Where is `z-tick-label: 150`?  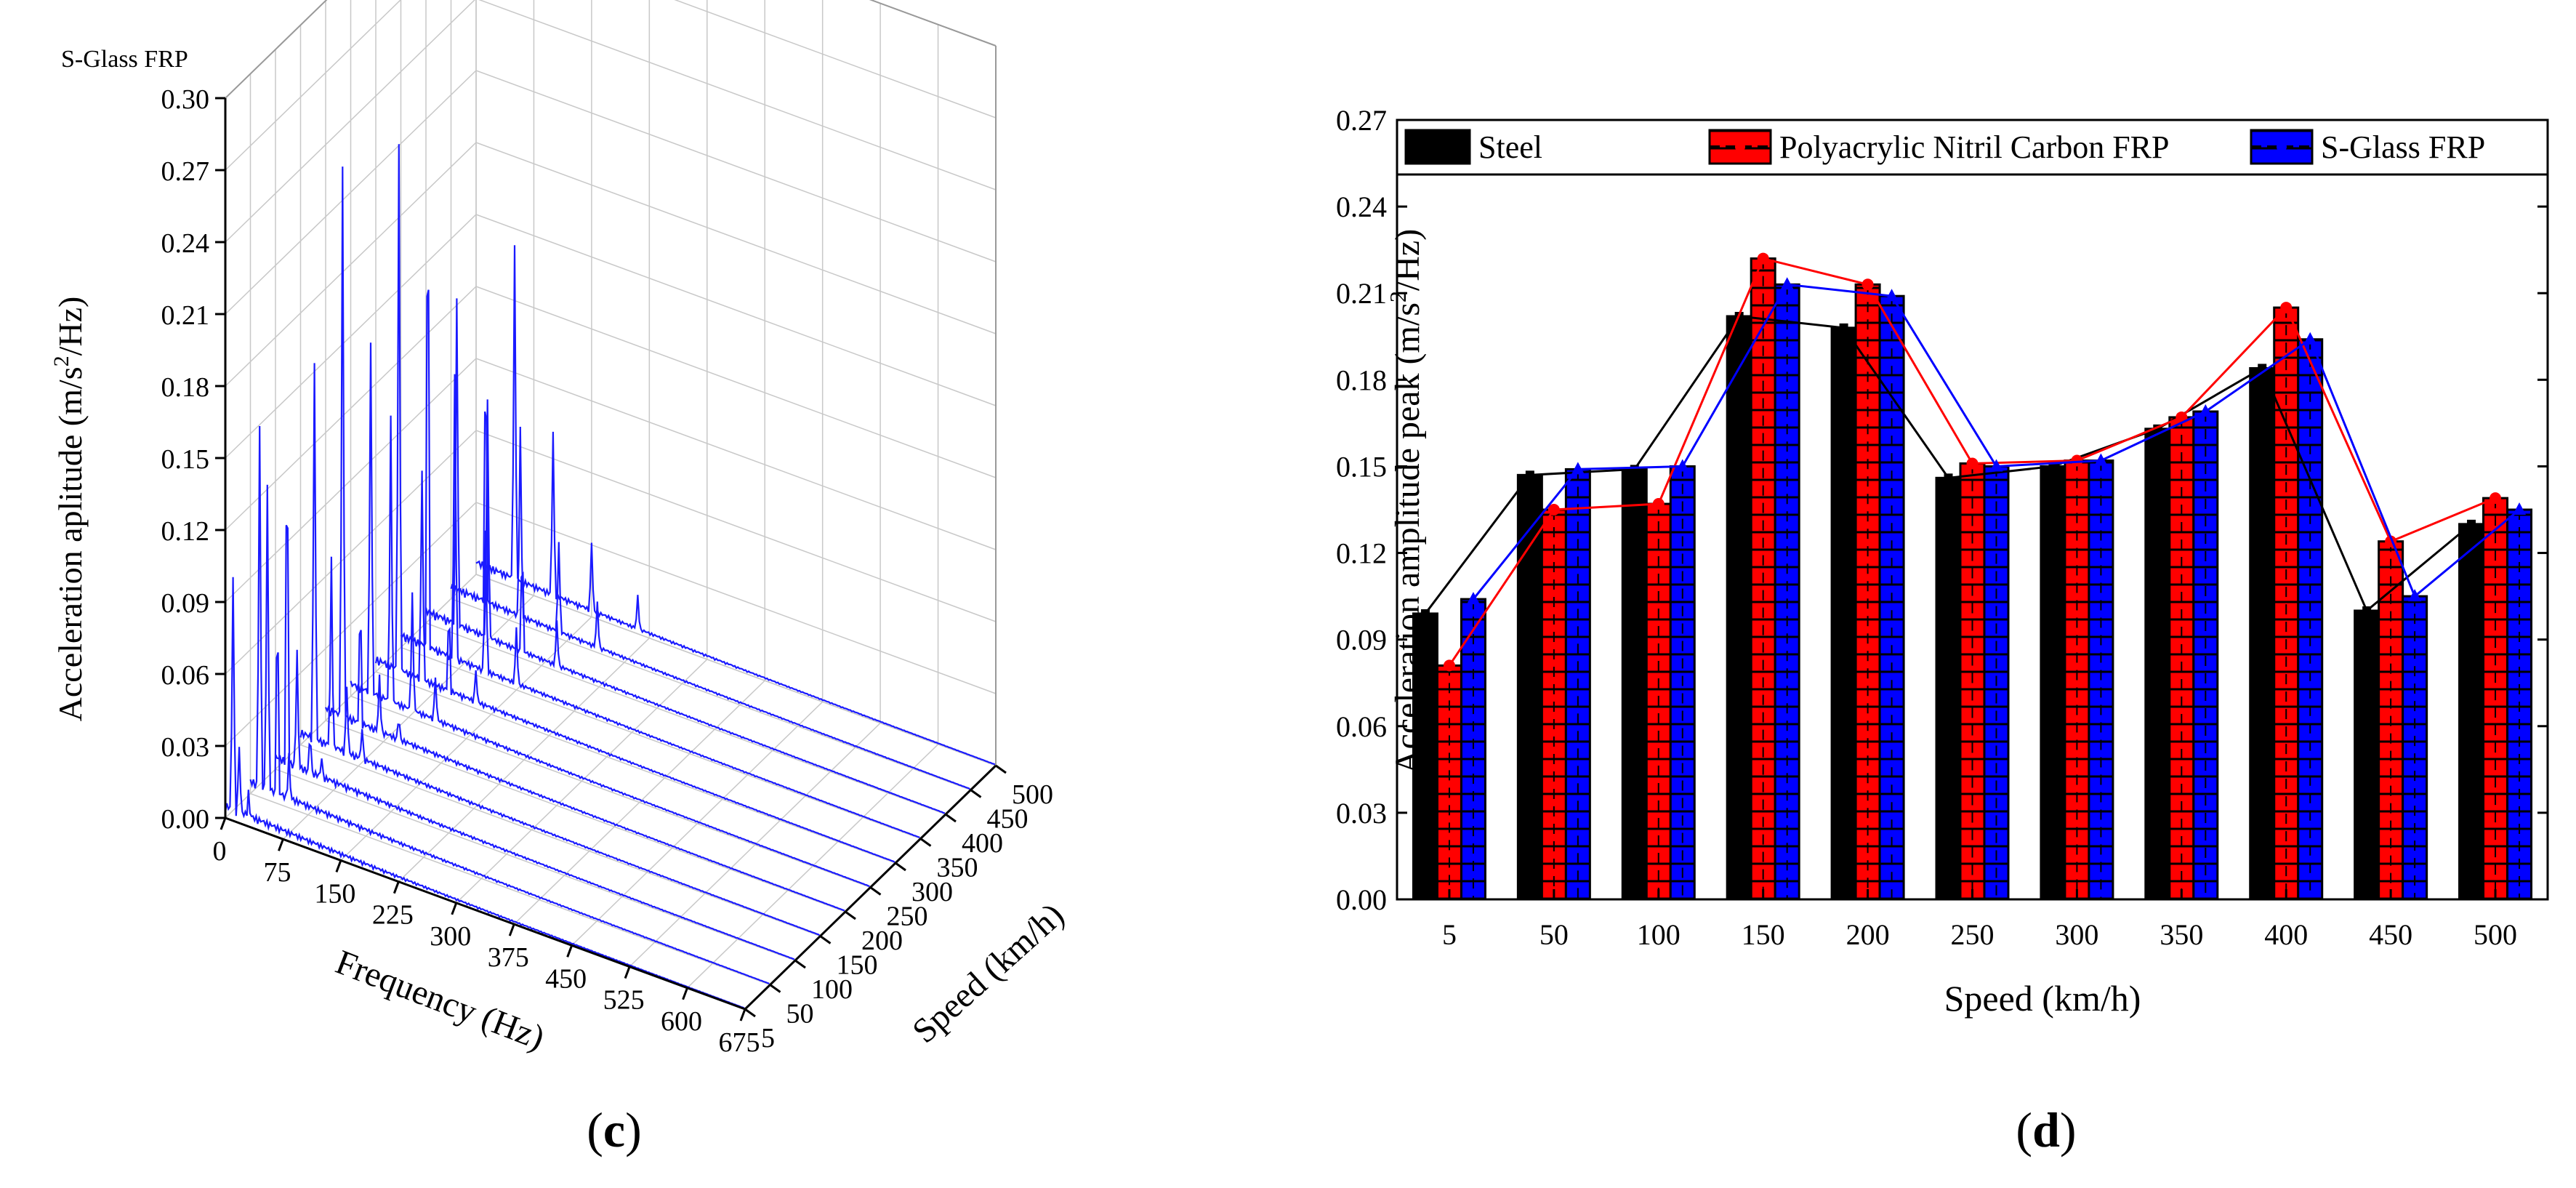 z-tick-label: 150 is located at coordinates (857, 965).